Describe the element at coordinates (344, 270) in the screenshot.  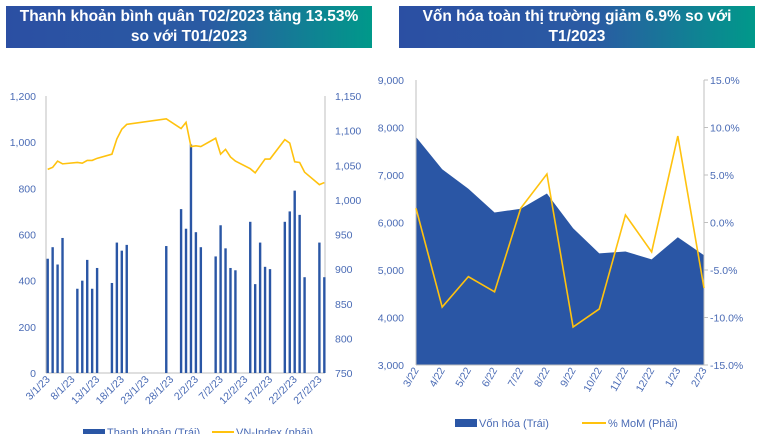
I see `y-right-tick: 900` at that location.